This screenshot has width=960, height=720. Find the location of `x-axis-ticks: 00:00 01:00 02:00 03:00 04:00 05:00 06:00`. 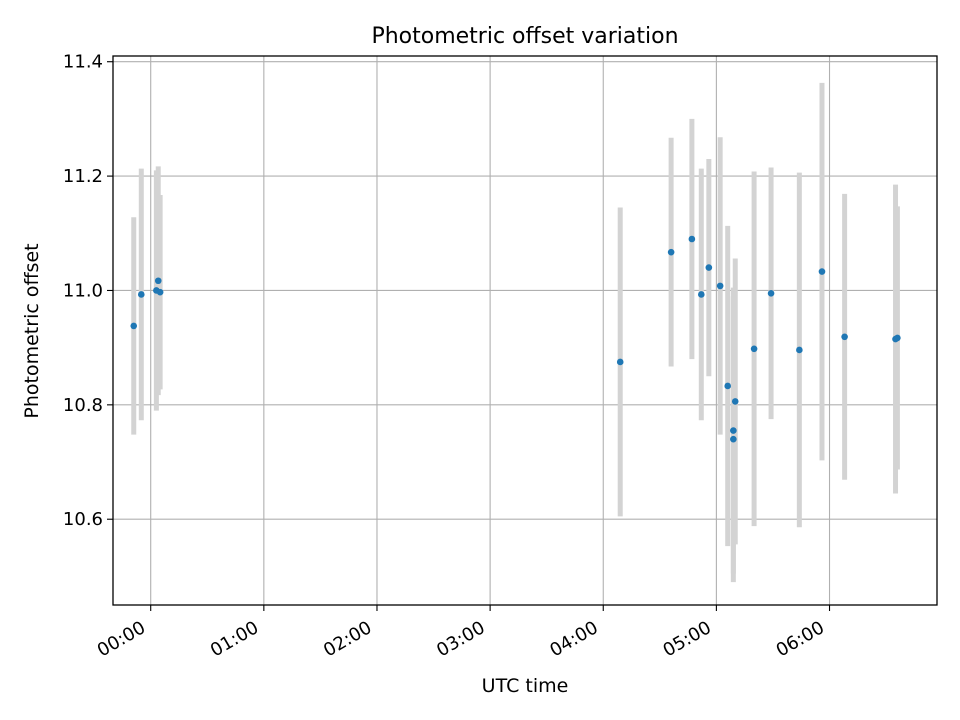

x-axis-ticks: 00:00 01:00 02:00 03:00 04:00 05:00 06:00 is located at coordinates (462, 633).